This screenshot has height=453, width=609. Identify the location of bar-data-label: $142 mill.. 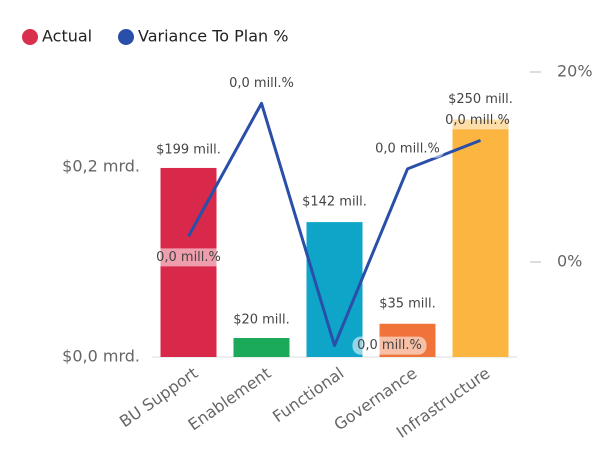
(334, 202).